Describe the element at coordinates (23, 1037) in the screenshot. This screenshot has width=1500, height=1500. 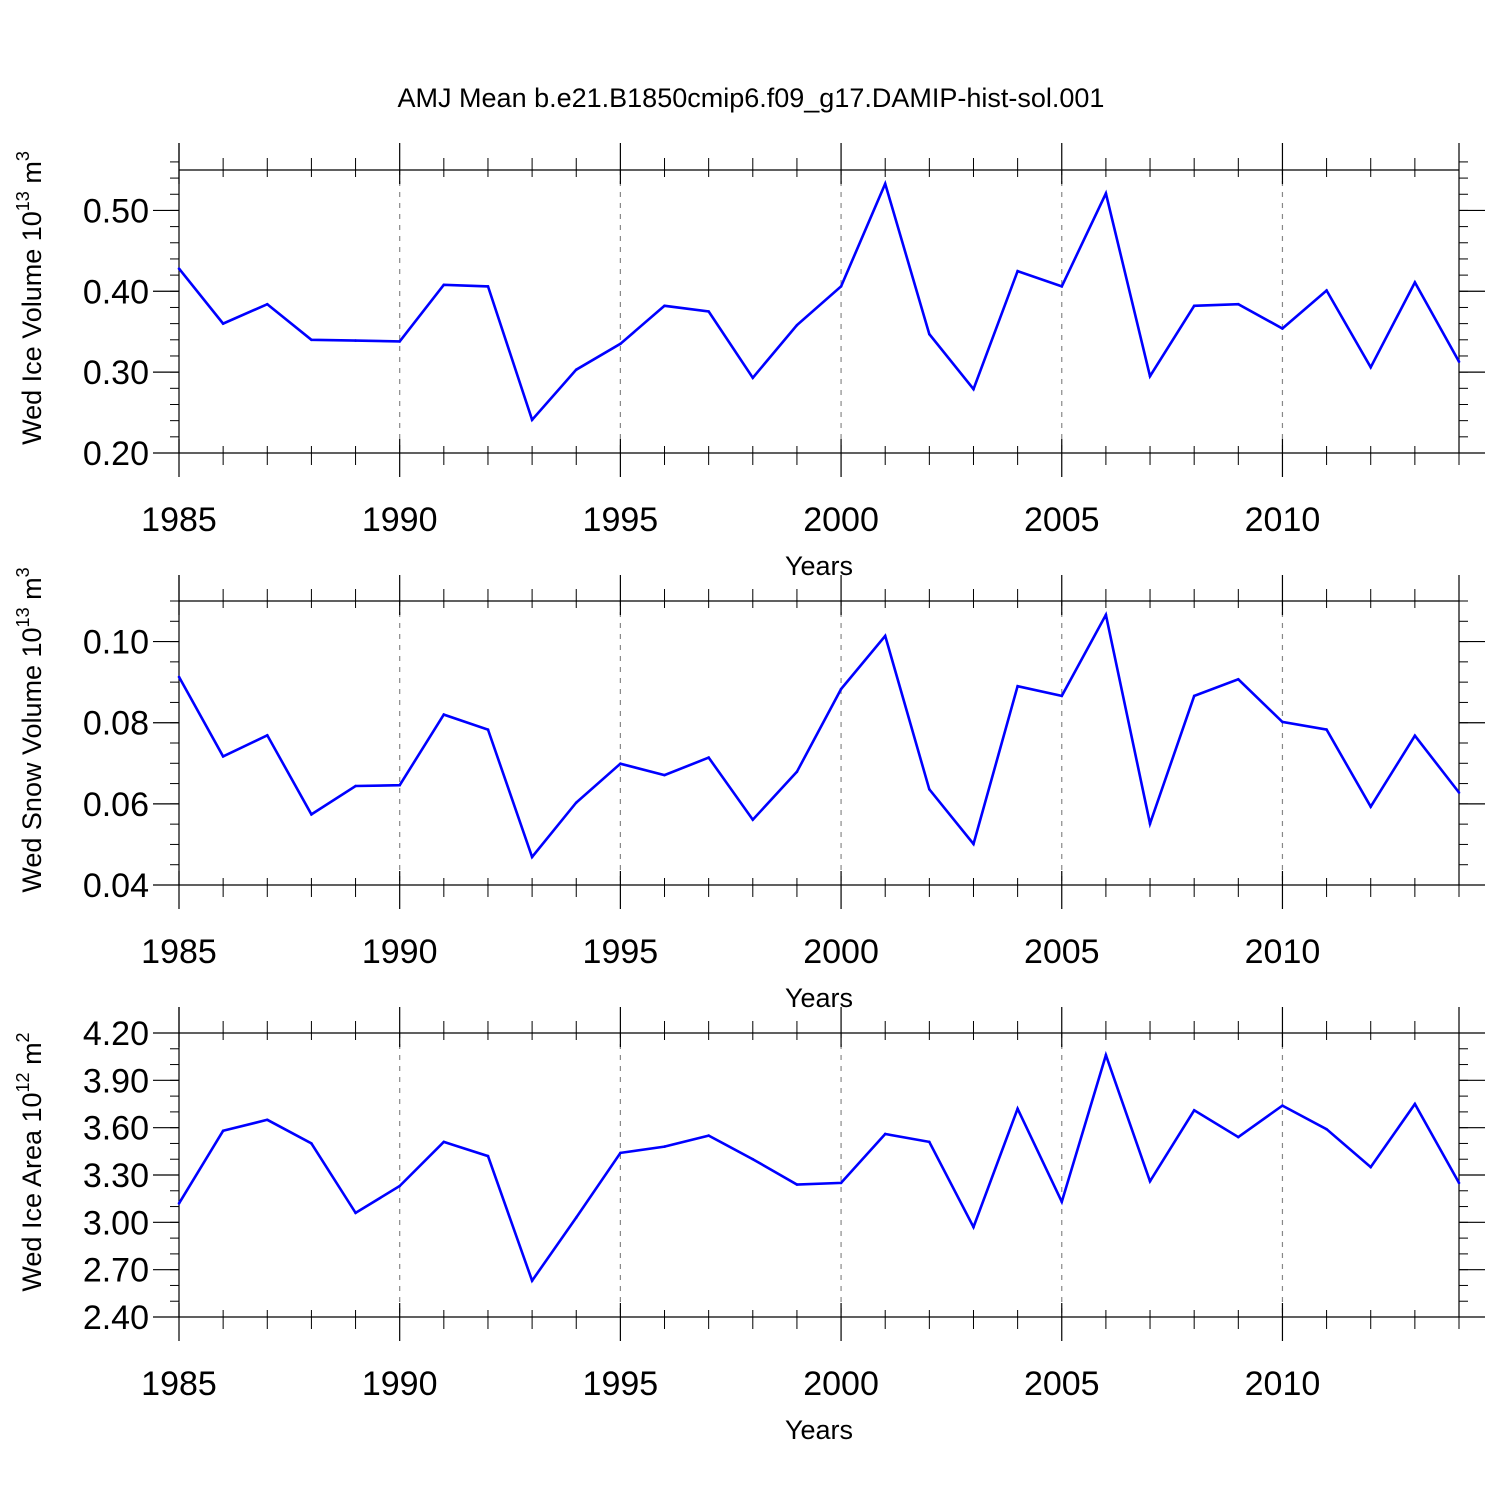
I see `chart2-y-axis-title-unit-exp: 2` at that location.